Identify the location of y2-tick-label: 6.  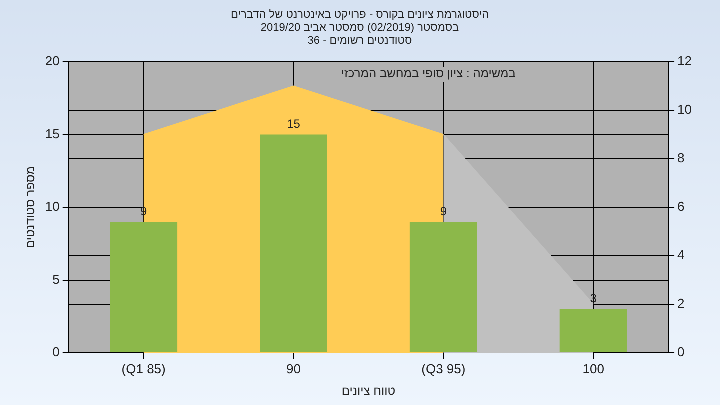
(681, 206).